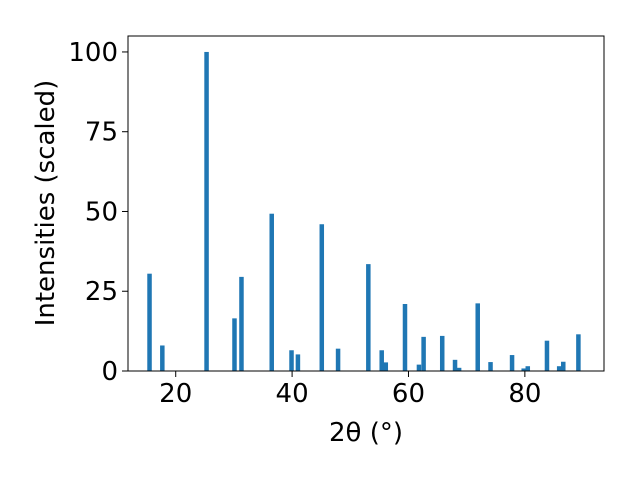 Image resolution: width=640 pixels, height=480 pixels. Describe the element at coordinates (101, 212) in the screenshot. I see `y-tick-label-50: 50` at that location.